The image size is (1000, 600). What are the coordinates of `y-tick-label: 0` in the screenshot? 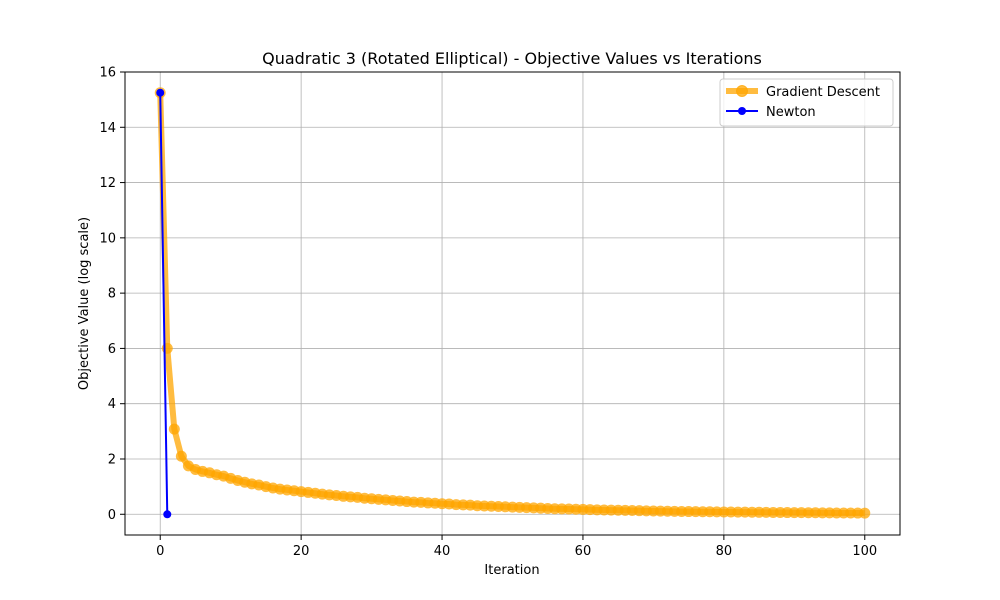 It's located at (112, 515).